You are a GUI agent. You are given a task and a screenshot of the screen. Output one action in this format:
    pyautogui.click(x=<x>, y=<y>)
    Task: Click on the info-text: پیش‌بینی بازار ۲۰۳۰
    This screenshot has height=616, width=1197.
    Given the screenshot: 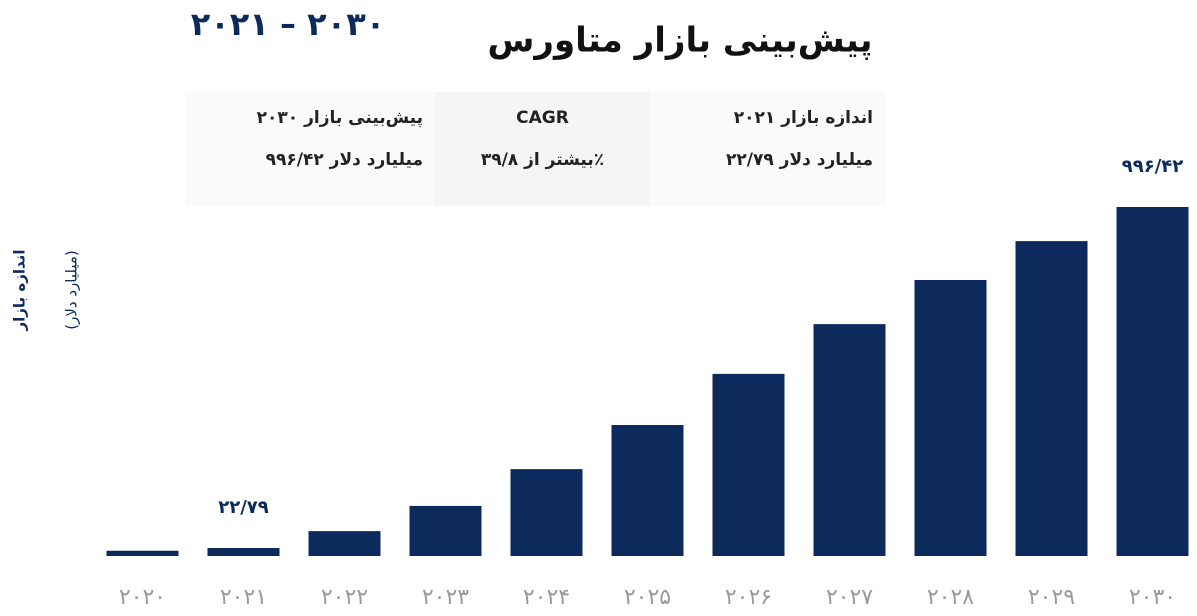 What is the action you would take?
    pyautogui.click(x=340, y=118)
    